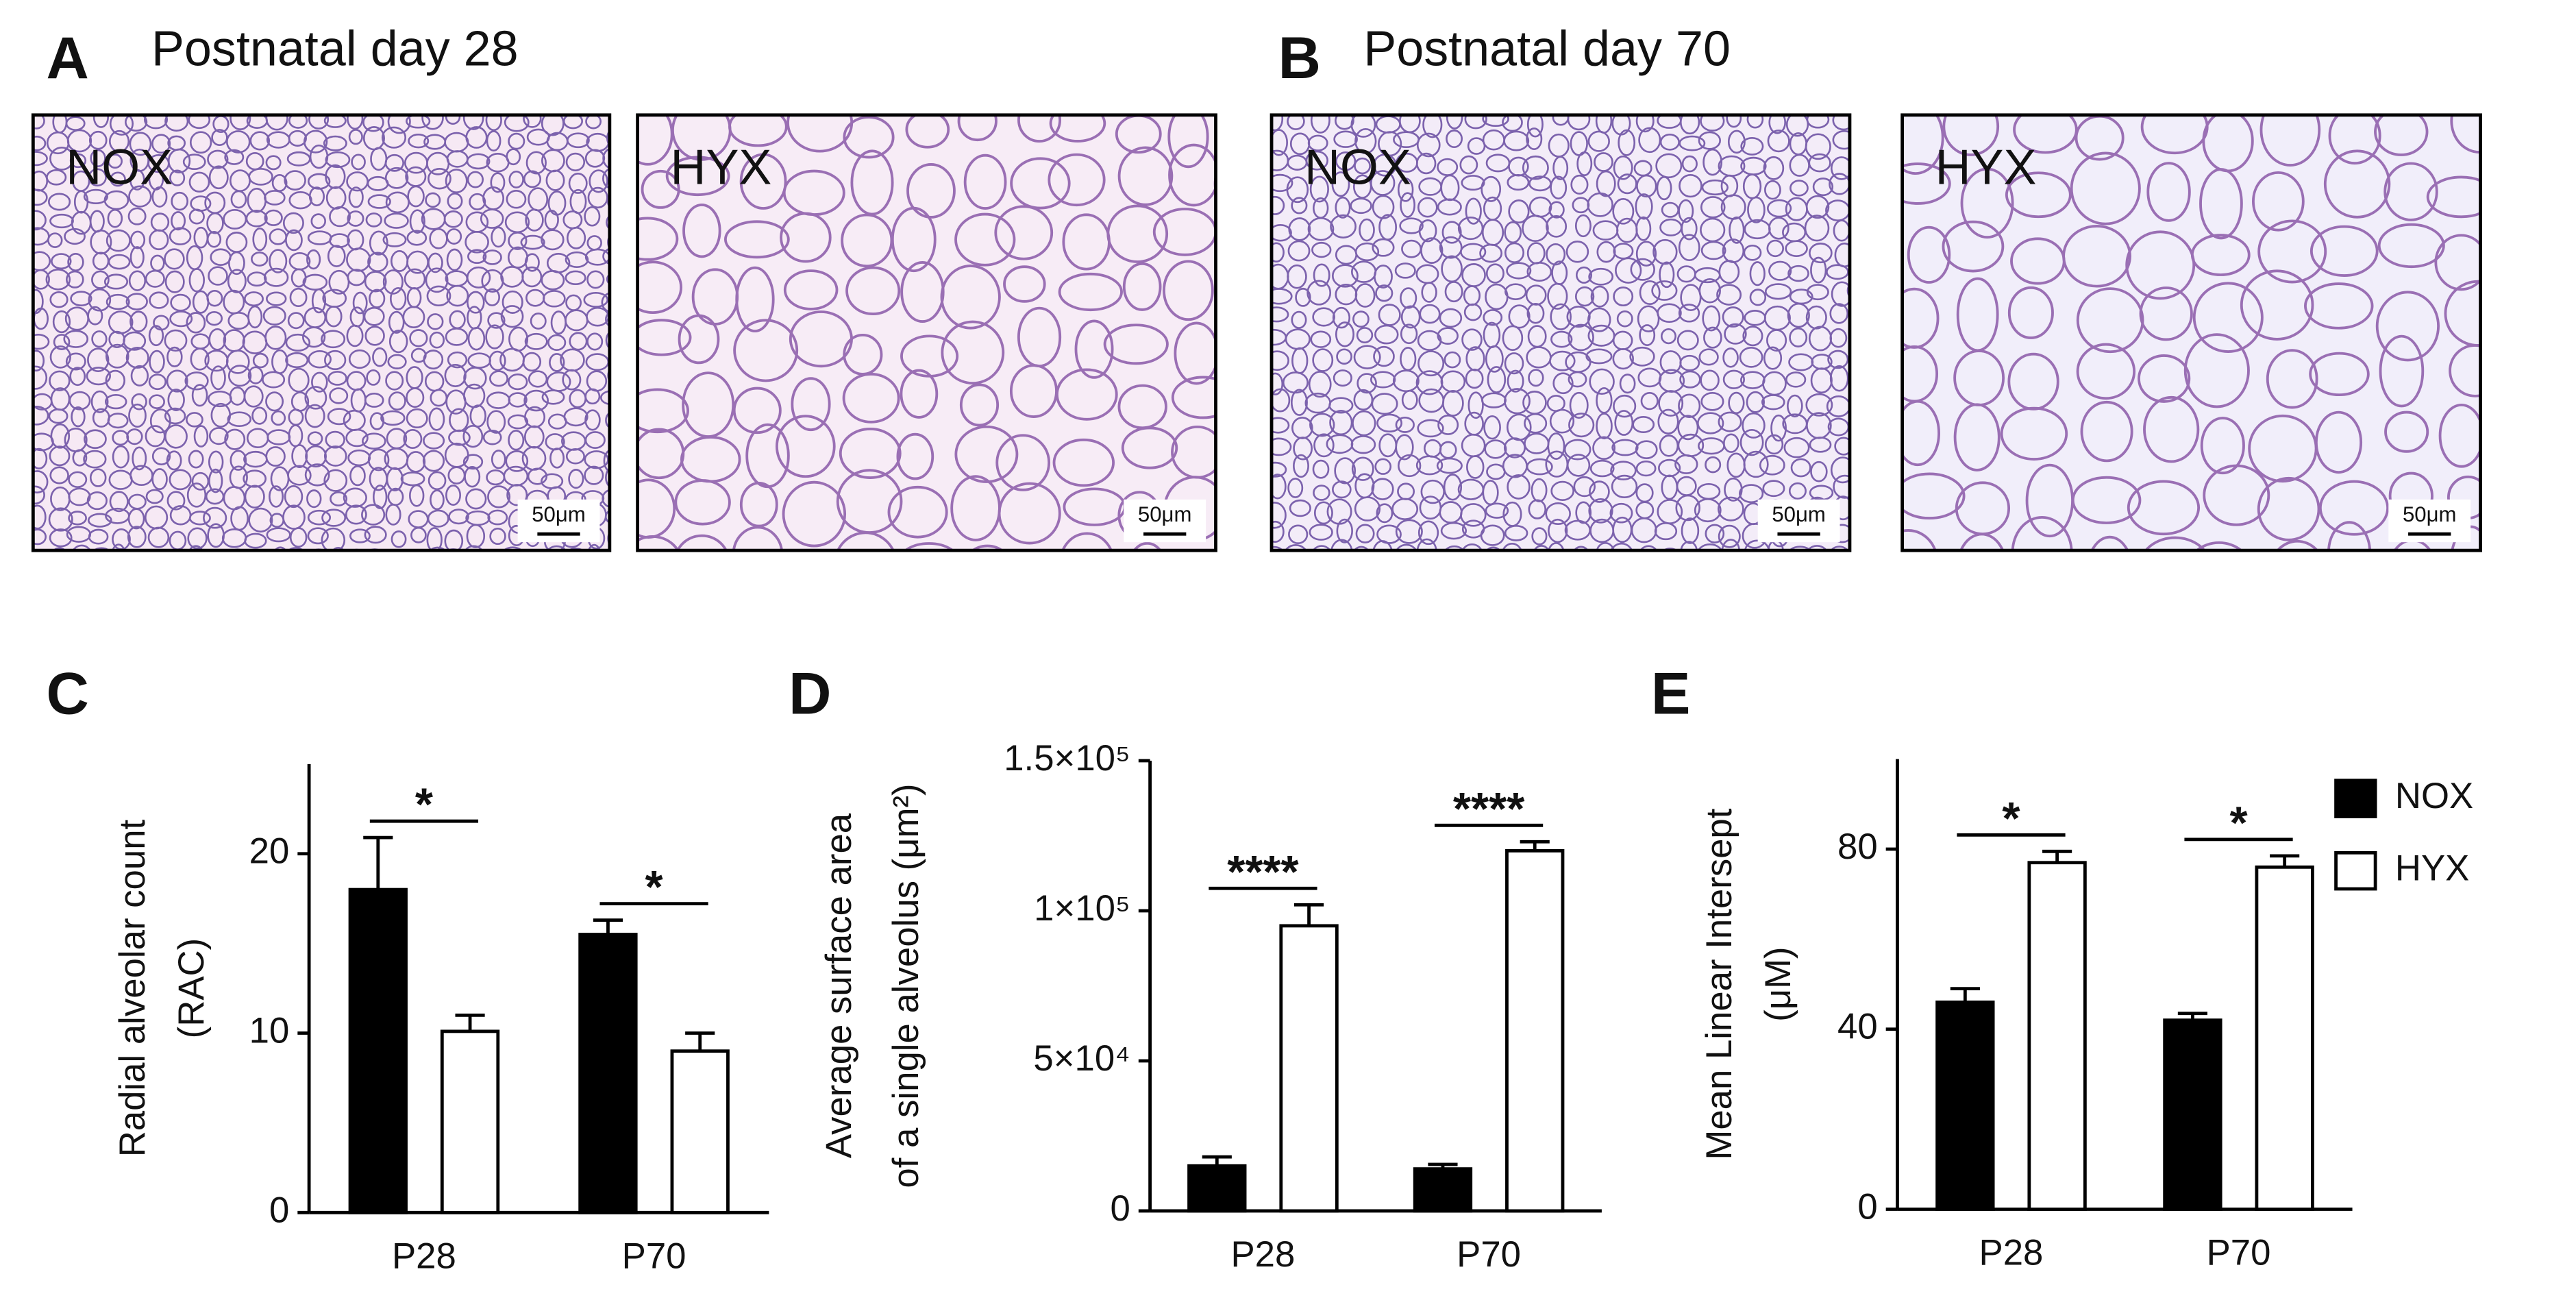 The width and height of the screenshot is (2576, 1298). Describe the element at coordinates (1067, 758) in the screenshot. I see `y-tick-label: 1.5×10⁵` at that location.